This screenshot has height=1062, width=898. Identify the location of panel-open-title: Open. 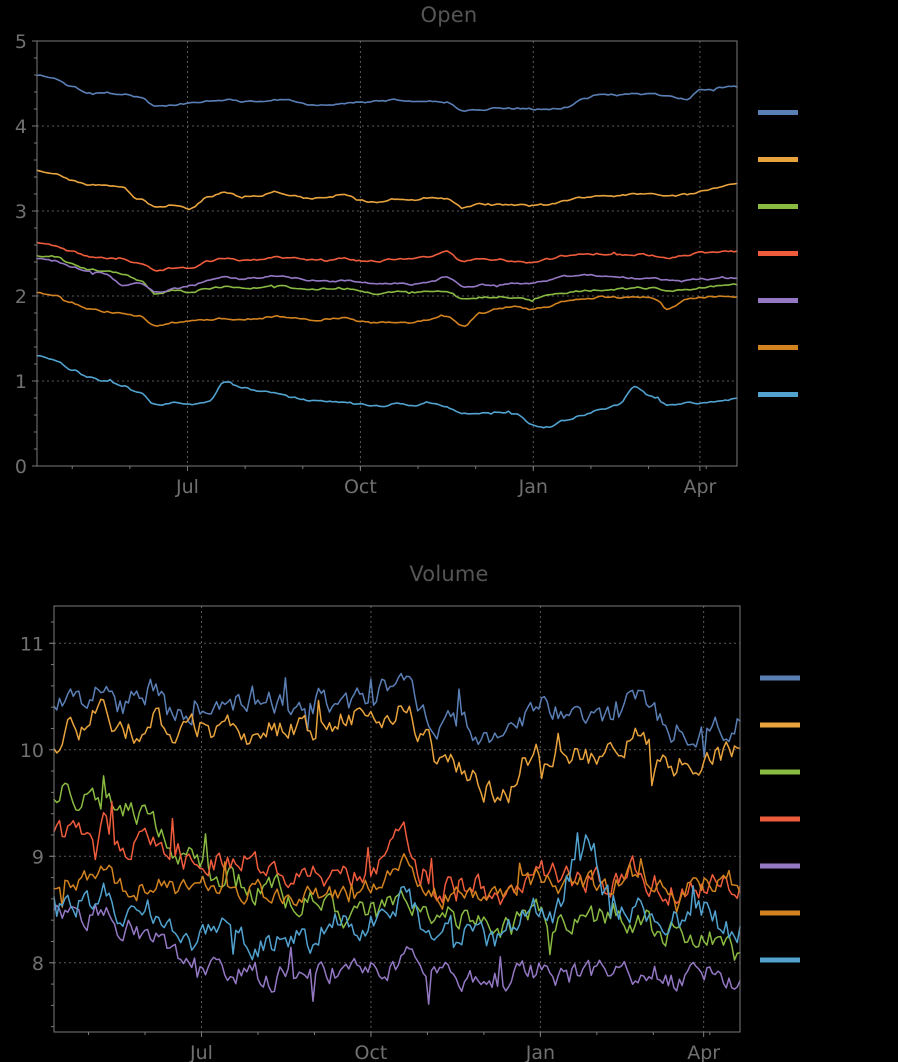
(449, 15).